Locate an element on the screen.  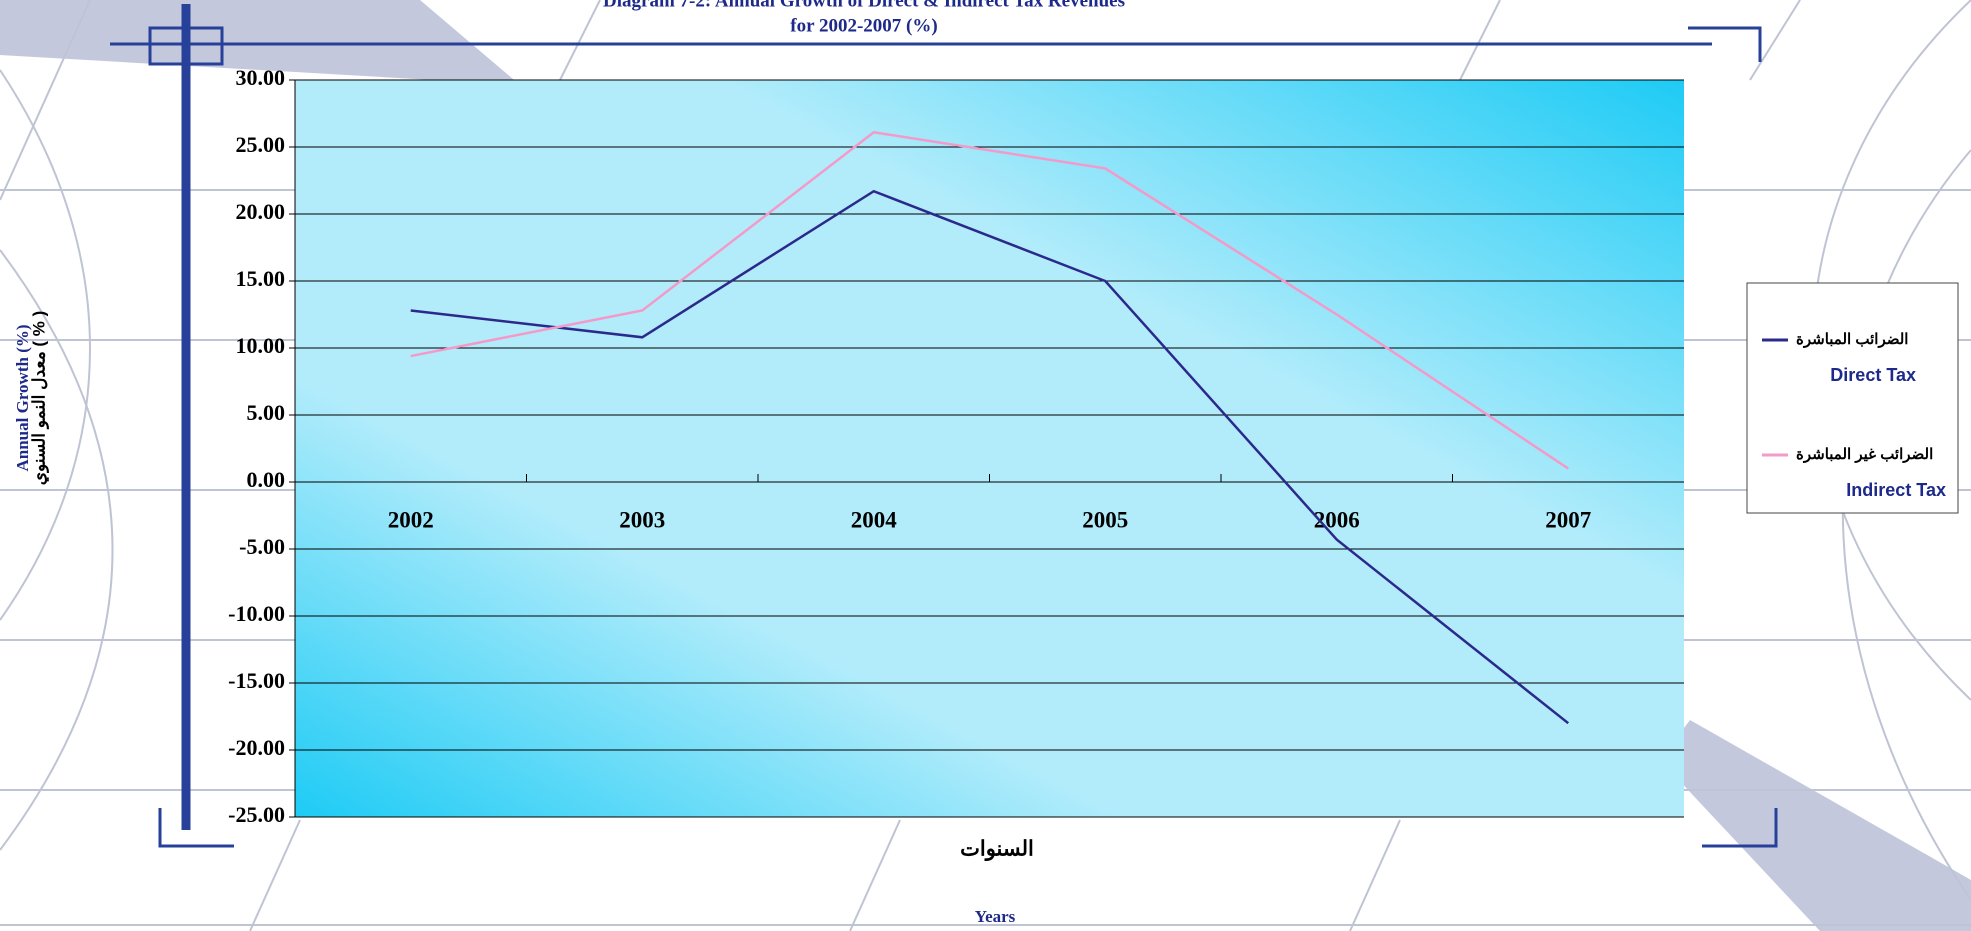
y-tick-label: -25.00 is located at coordinates (256, 814).